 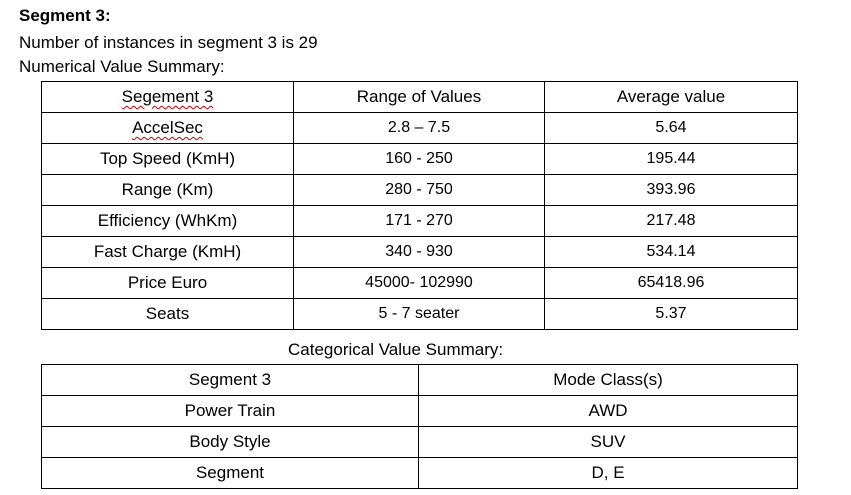 I want to click on instances-text: Number of instances in segment 3 is 29, so click(x=168, y=42).